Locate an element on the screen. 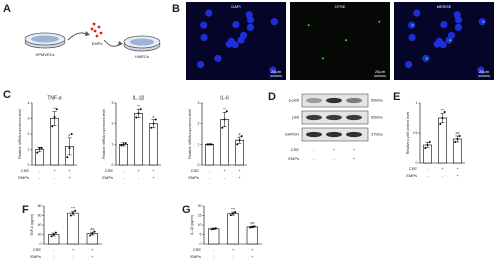  significance: ## is located at coordinates (458, 133).